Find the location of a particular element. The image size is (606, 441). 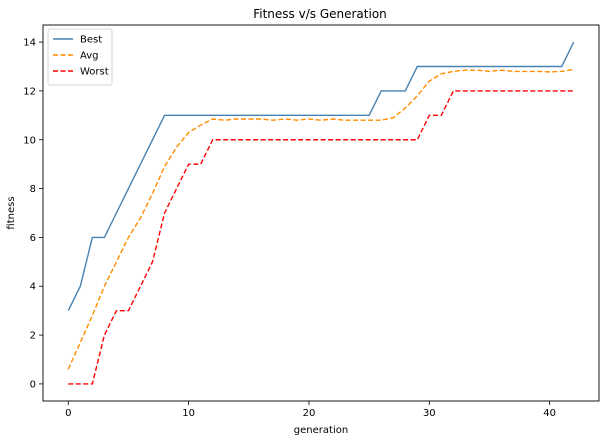

y-tick-label: 2 is located at coordinates (33, 336).